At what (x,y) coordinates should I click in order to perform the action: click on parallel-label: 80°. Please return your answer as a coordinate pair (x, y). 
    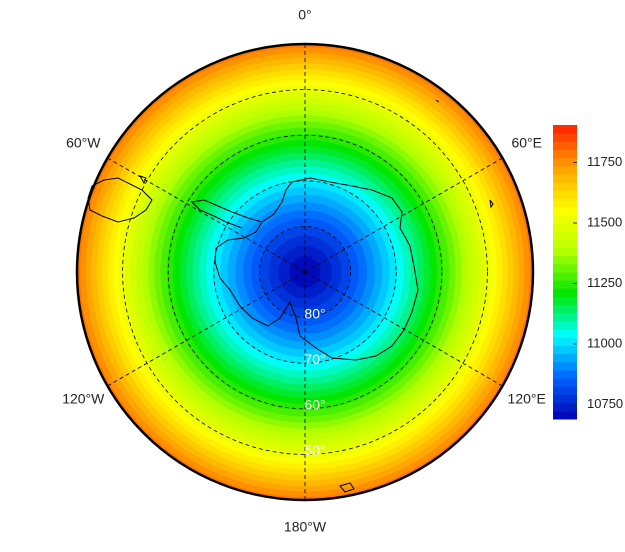
    Looking at the image, I should click on (314, 313).